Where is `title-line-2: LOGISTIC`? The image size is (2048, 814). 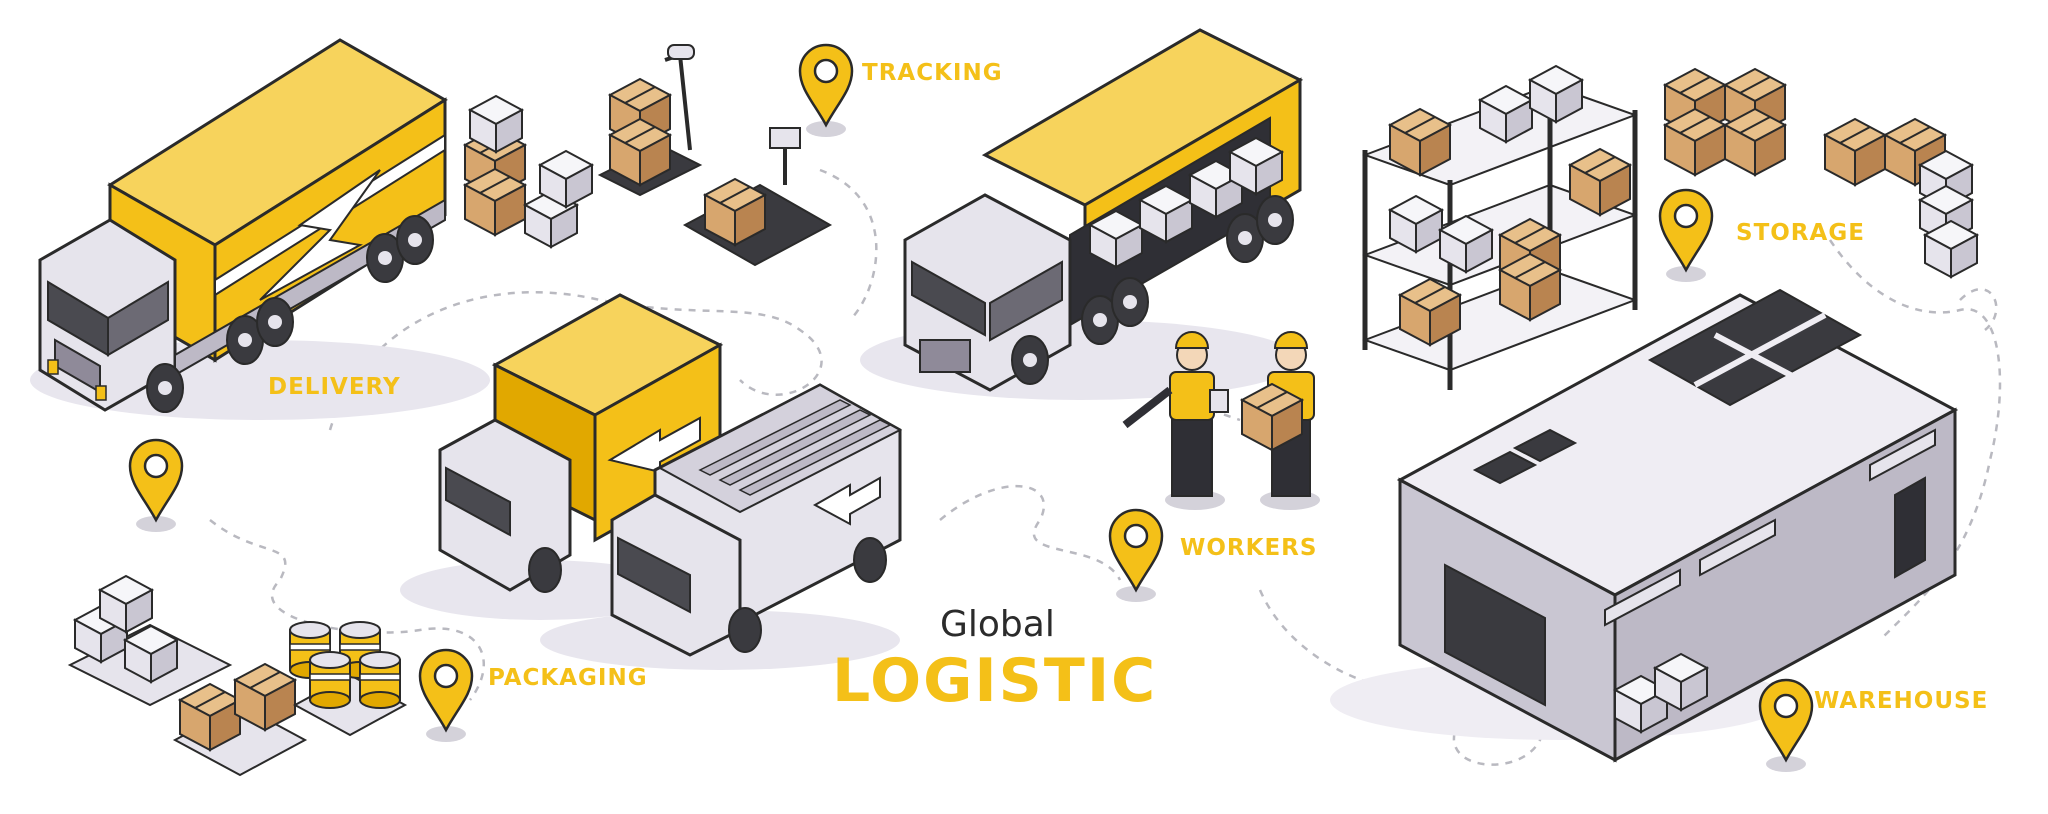 title-line-2: LOGISTIC is located at coordinates (995, 681).